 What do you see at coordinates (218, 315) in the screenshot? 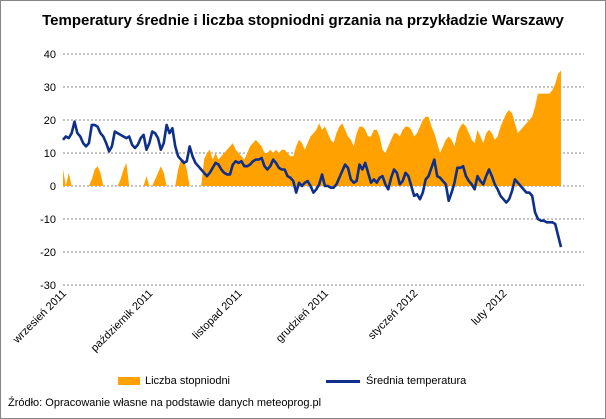
I see `x-tick-label: listopad 2011` at bounding box center [218, 315].